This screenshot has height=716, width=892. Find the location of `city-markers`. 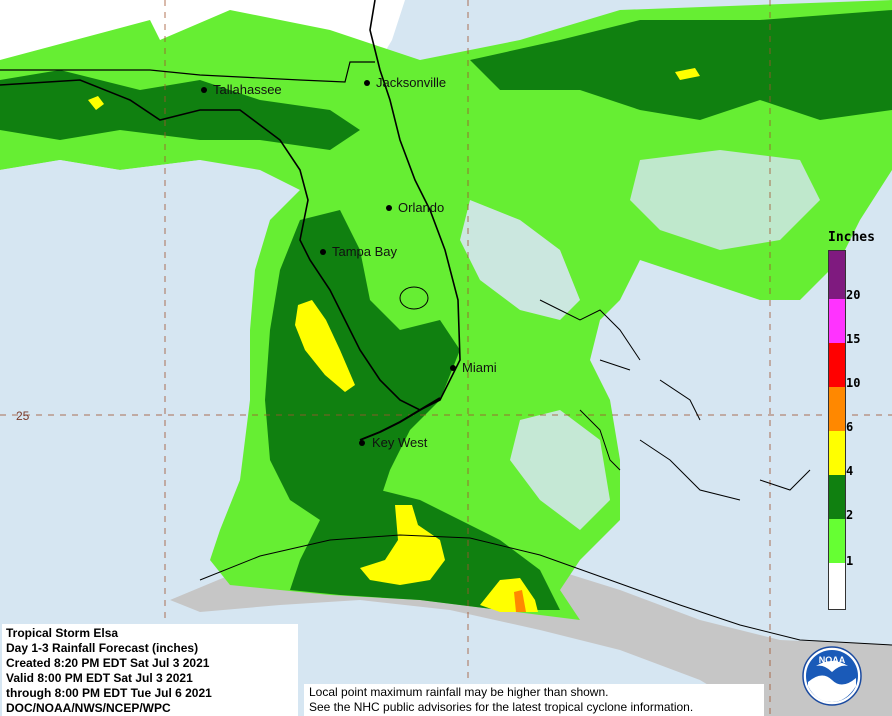

city-markers is located at coordinates (328, 263).